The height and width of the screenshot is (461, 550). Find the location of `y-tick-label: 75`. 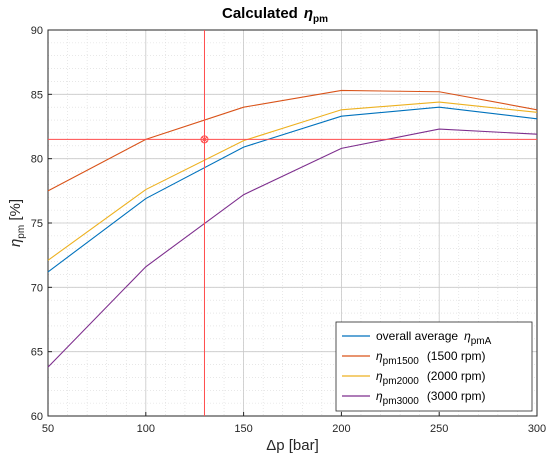

y-tick-label: 75 is located at coordinates (37, 224).